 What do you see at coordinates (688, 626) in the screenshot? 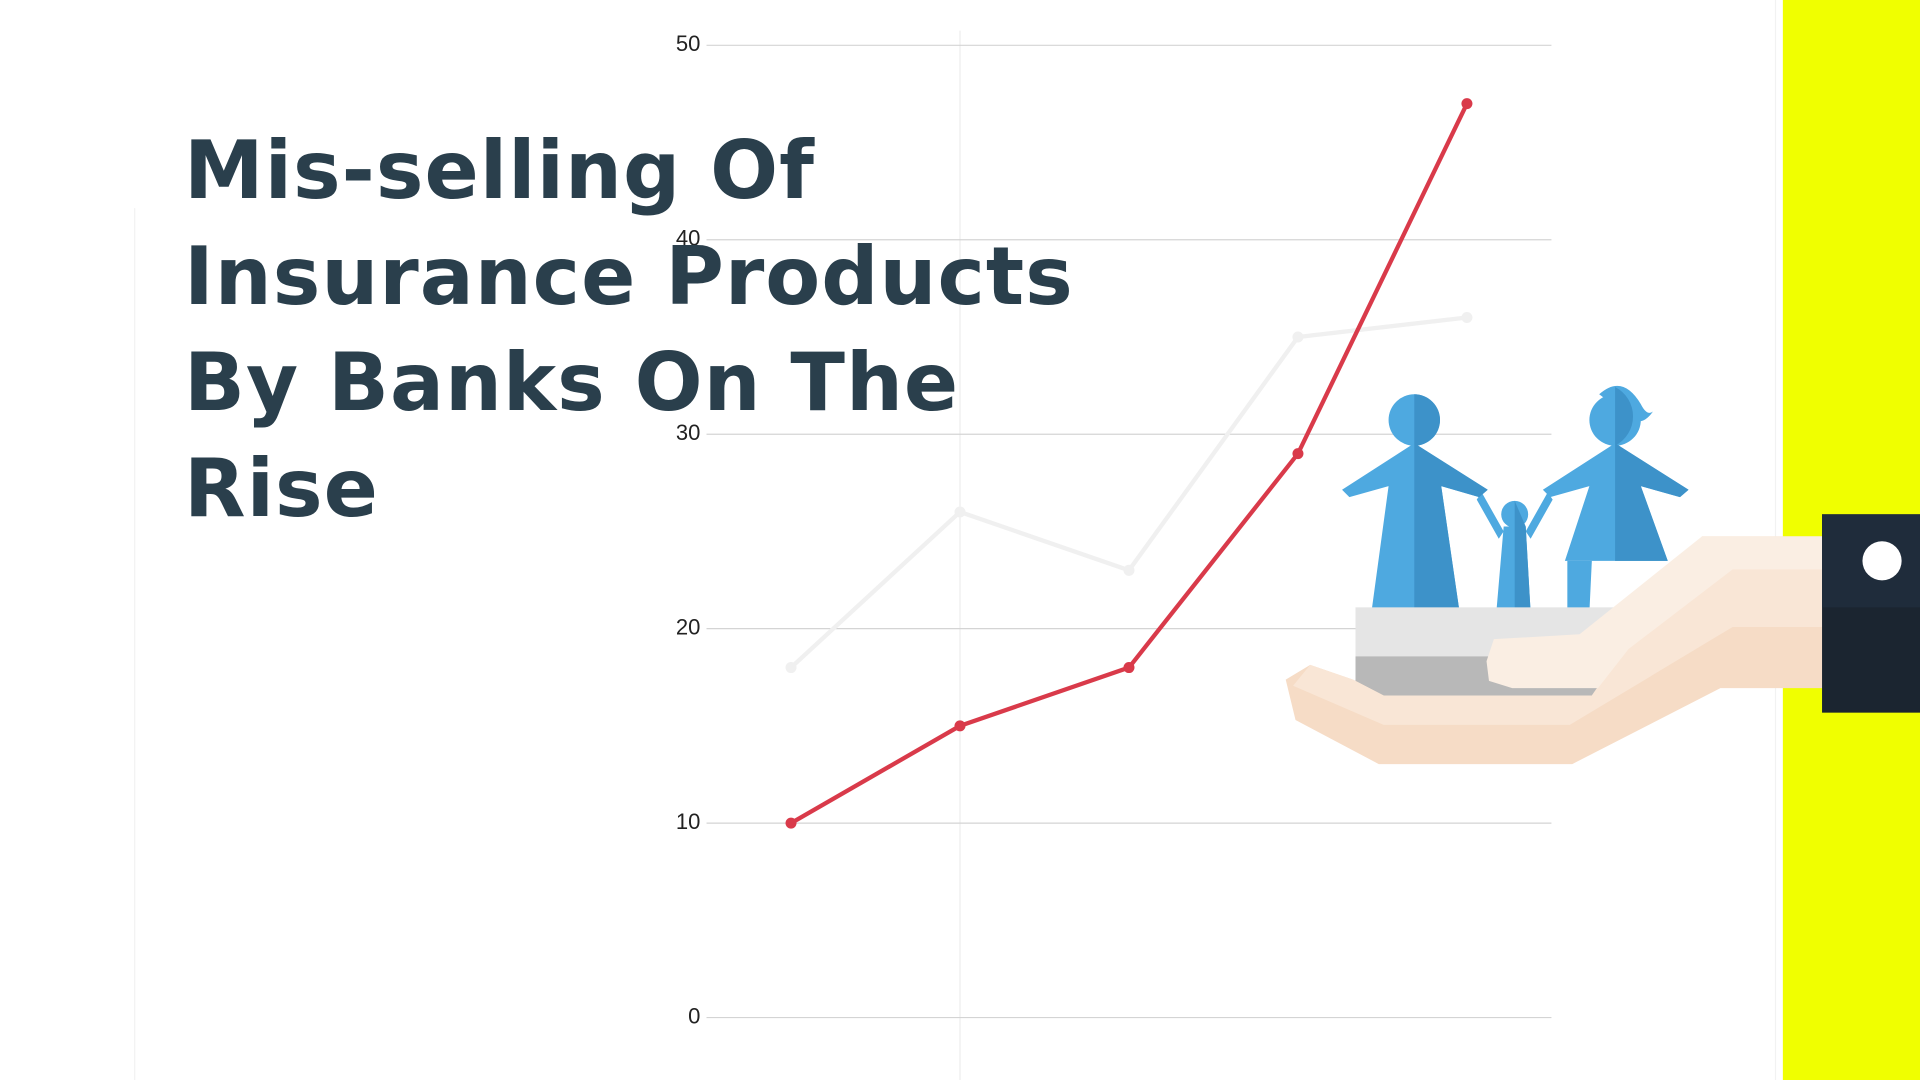
I see `y-tick-label: 20` at bounding box center [688, 626].